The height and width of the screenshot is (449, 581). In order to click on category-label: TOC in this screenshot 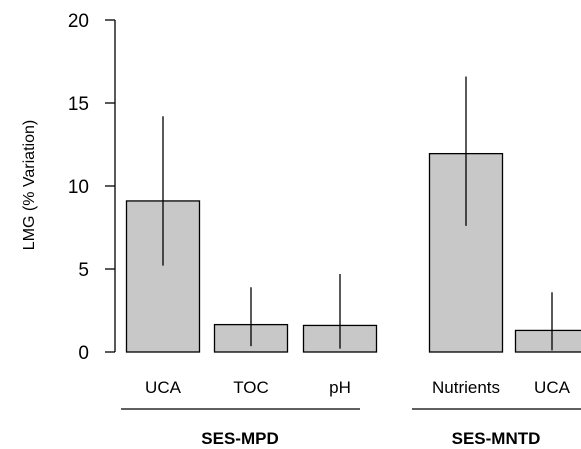, I will do `click(251, 387)`.